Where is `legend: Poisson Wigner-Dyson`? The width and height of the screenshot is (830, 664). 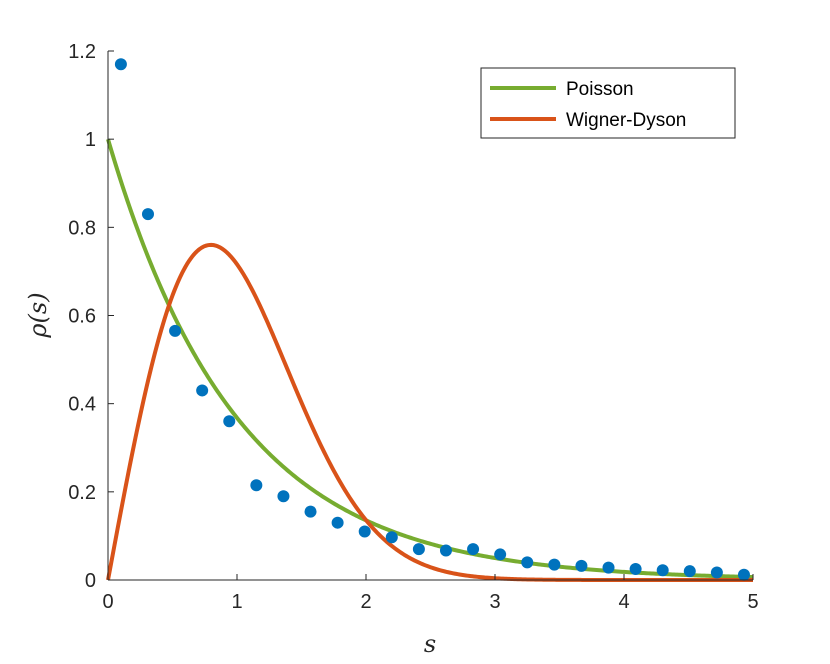 legend: Poisson Wigner-Dyson is located at coordinates (608, 103).